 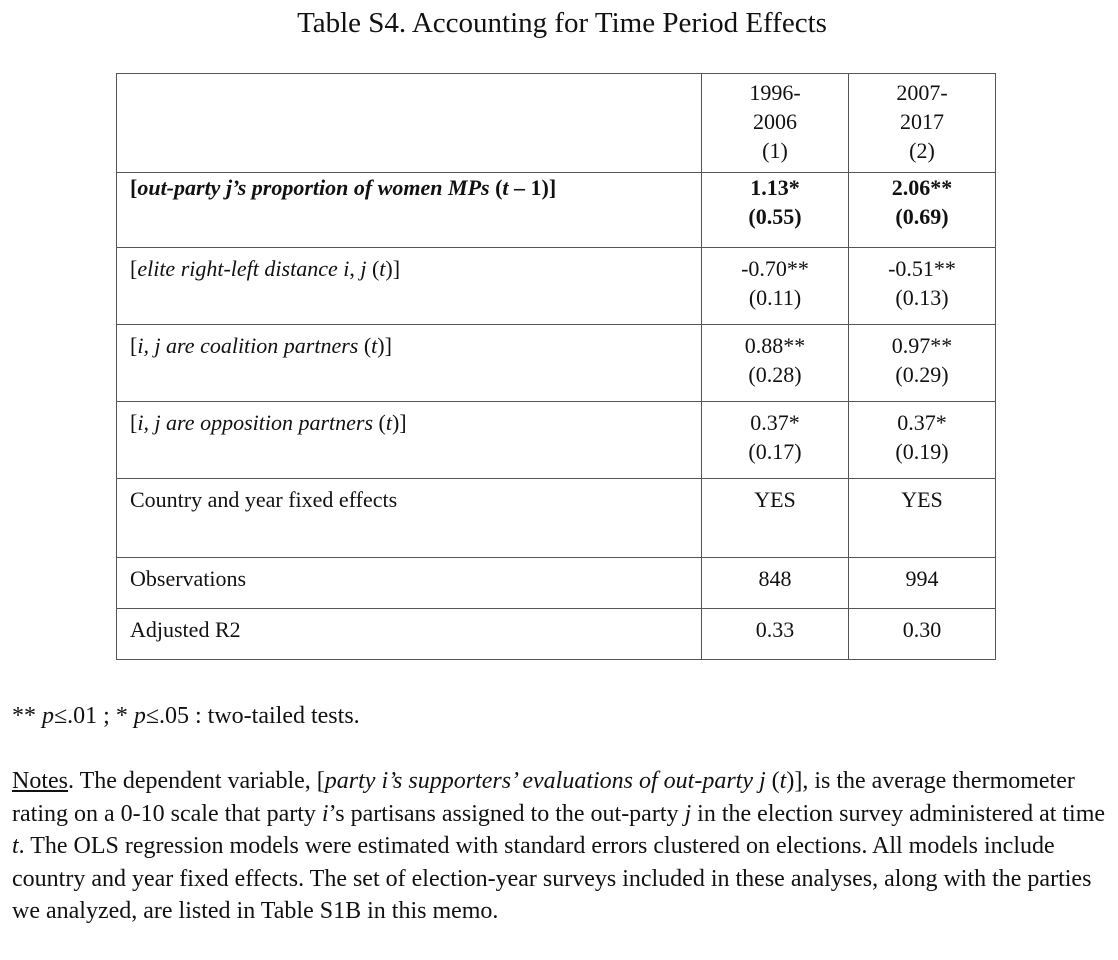 I want to click on column-header-1: 1996- 2006 (1), so click(x=775, y=123).